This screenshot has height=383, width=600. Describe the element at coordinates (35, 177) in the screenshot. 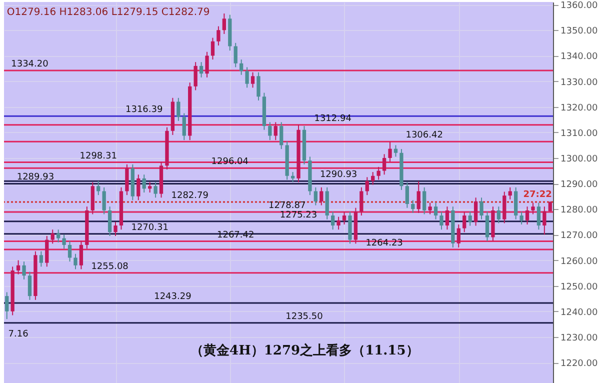

I see `ref-line-label: 1289.93` at that location.